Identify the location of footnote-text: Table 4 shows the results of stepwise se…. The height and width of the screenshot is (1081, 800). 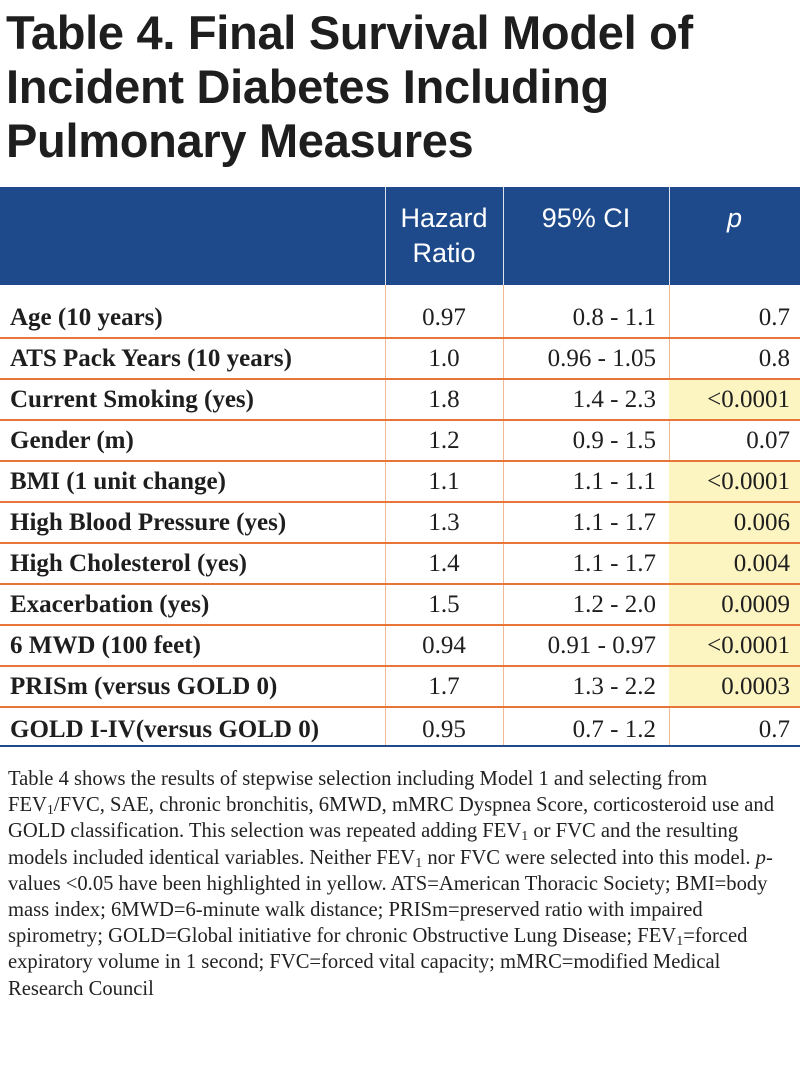
(358, 792).